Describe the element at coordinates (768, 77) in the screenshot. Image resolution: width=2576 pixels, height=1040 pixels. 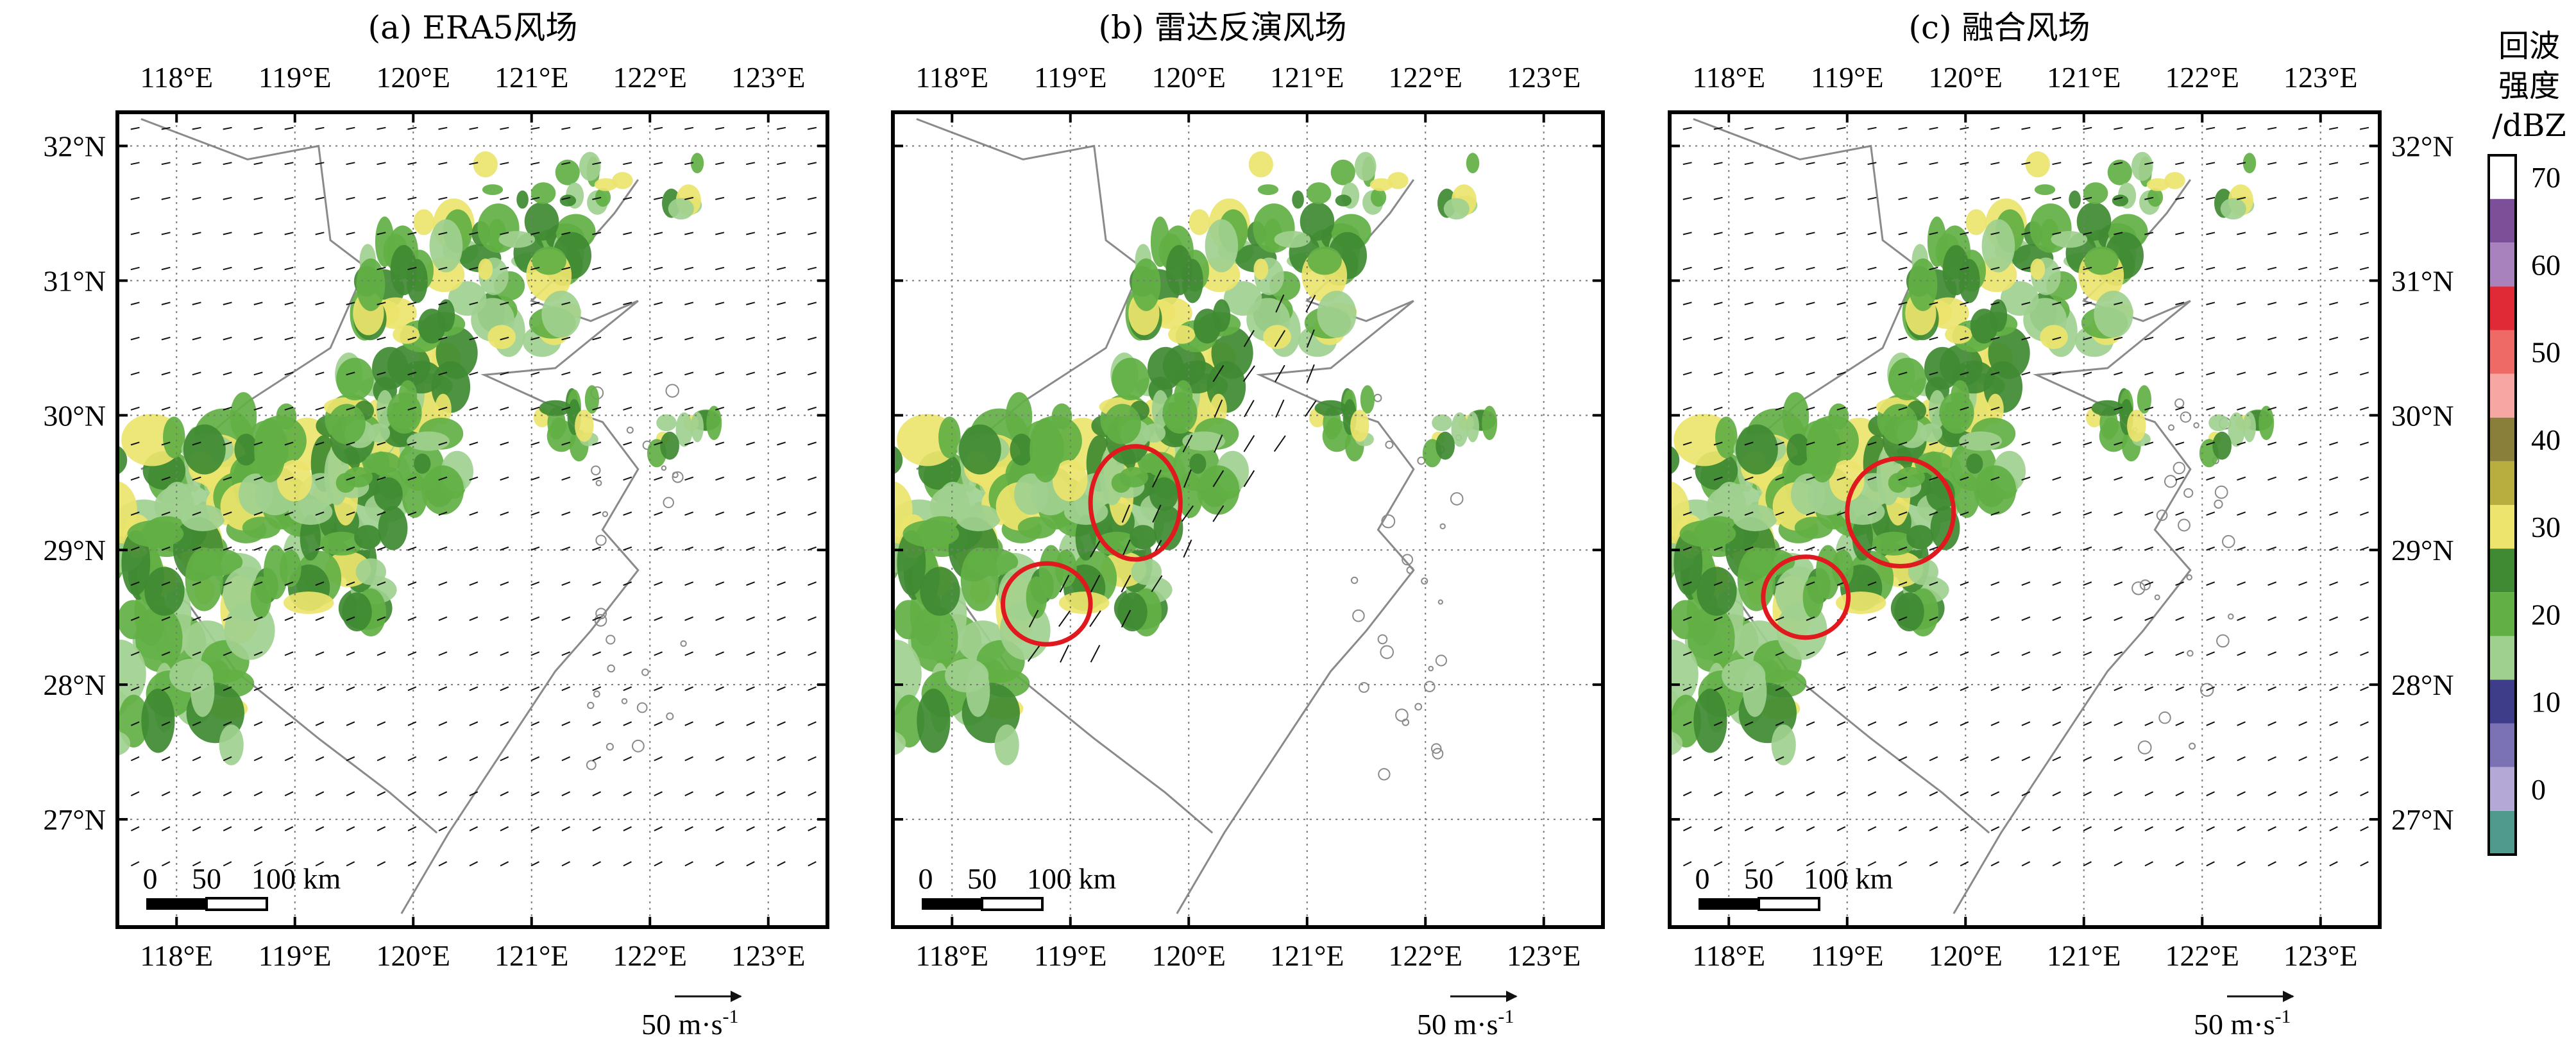
I see `lon-label: 123°E` at that location.